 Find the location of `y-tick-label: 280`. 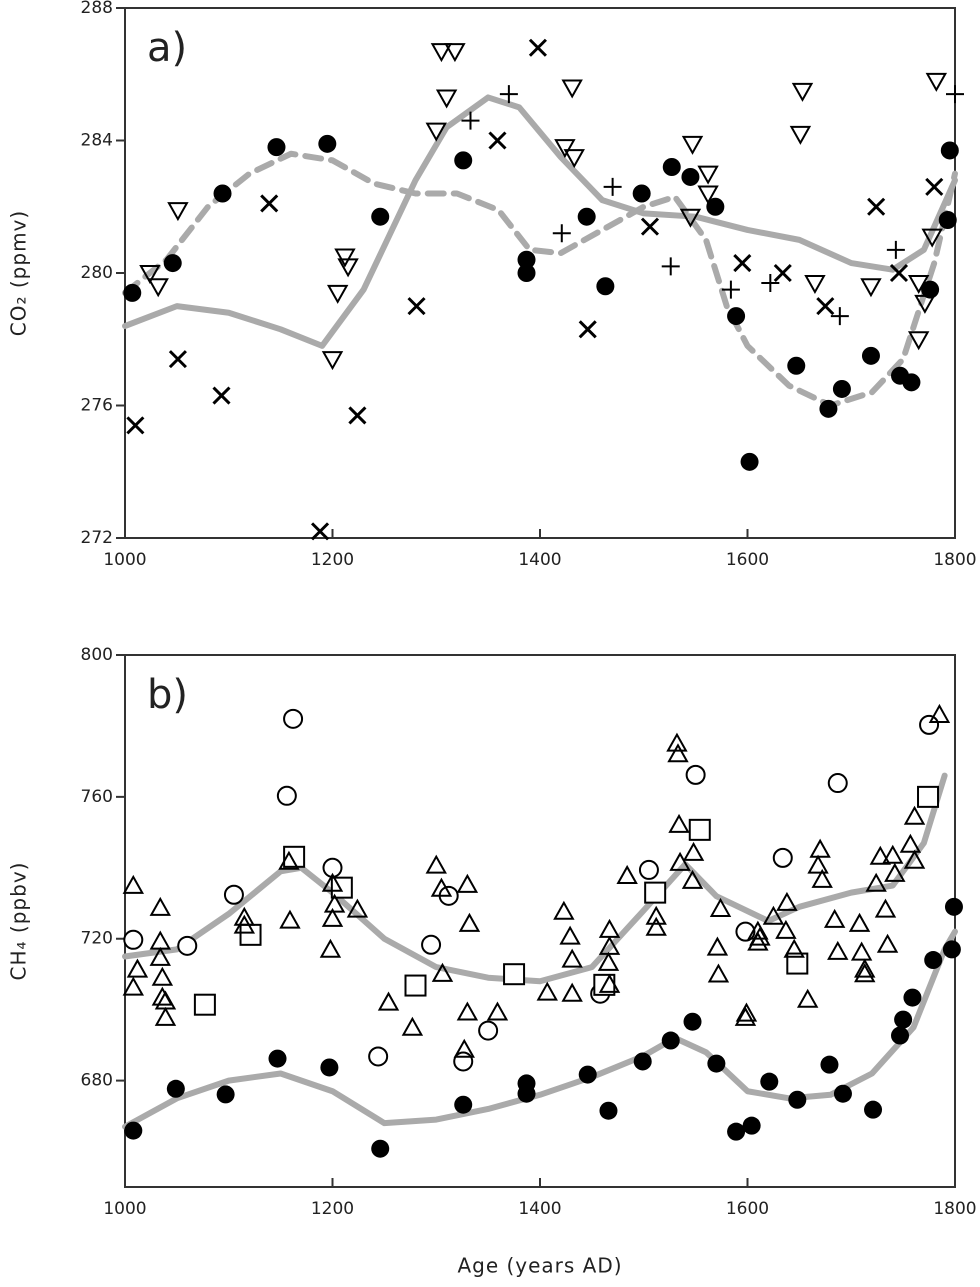

y-tick-label: 280 is located at coordinates (97, 273).